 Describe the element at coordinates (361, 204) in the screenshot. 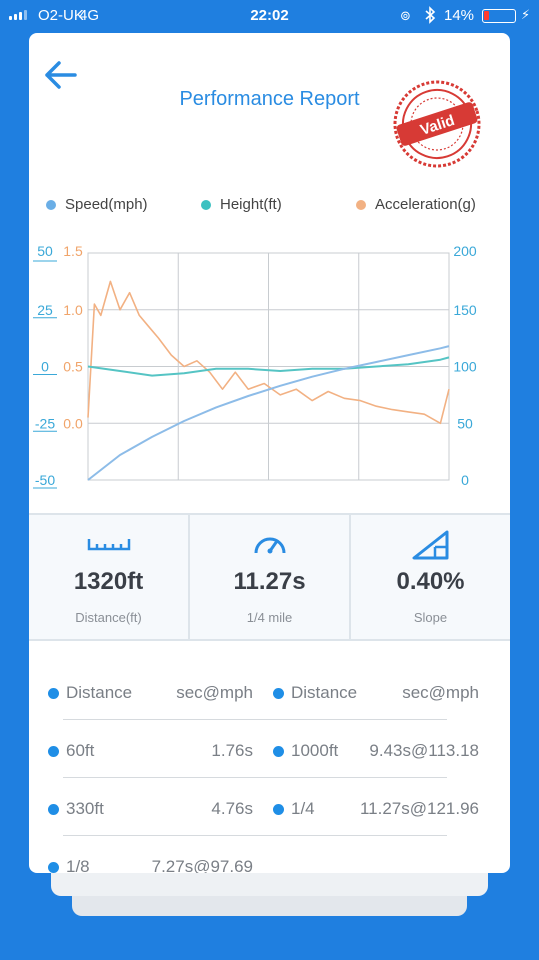

I see `legend-dot-acceleration` at that location.